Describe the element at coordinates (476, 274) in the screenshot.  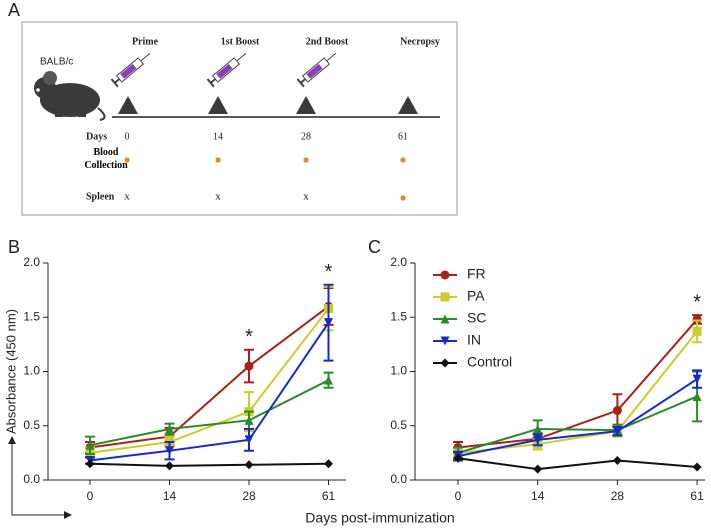
I see `legend-label: FR` at that location.